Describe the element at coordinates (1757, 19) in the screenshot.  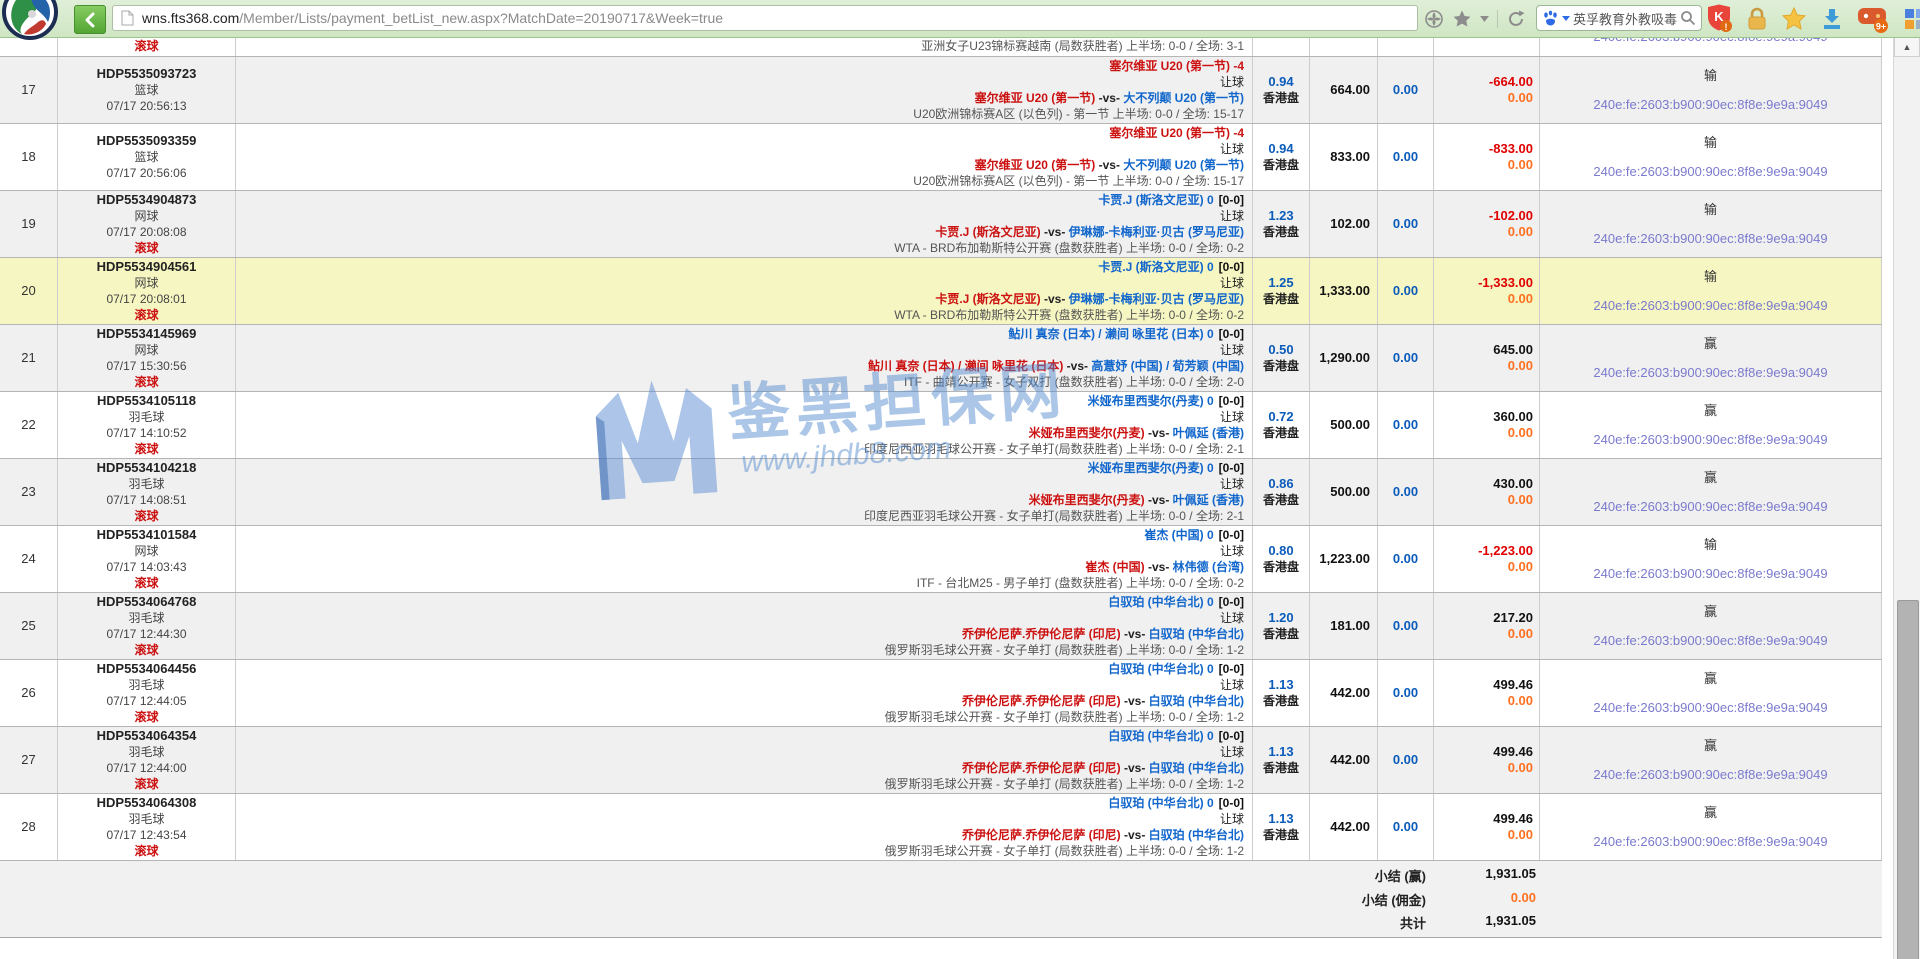
I see `lock-icon` at that location.